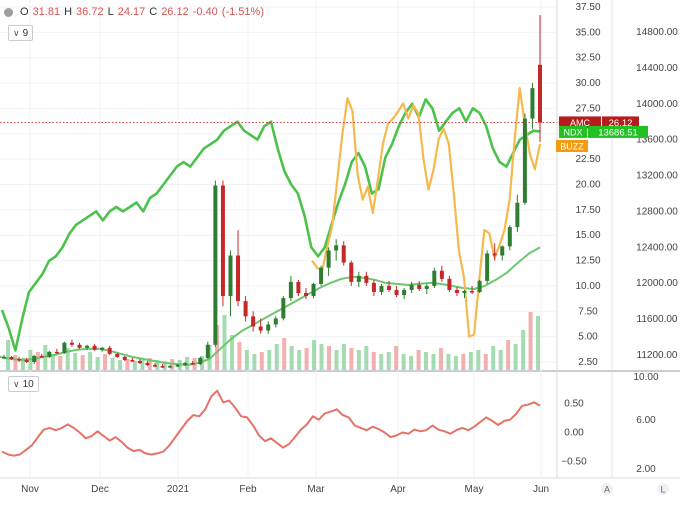 The height and width of the screenshot is (506, 680). Describe the element at coordinates (580, 123) in the screenshot. I see `badge-amc-label: AMC` at that location.